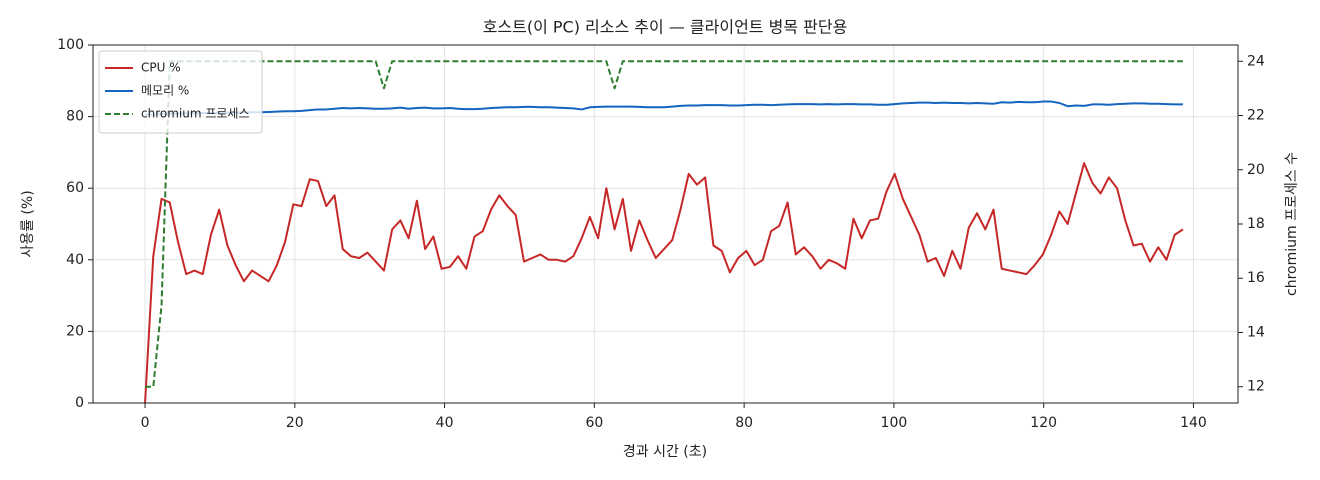 The image size is (1320, 480). Describe the element at coordinates (1193, 423) in the screenshot. I see `x-tick-label: 140` at that location.